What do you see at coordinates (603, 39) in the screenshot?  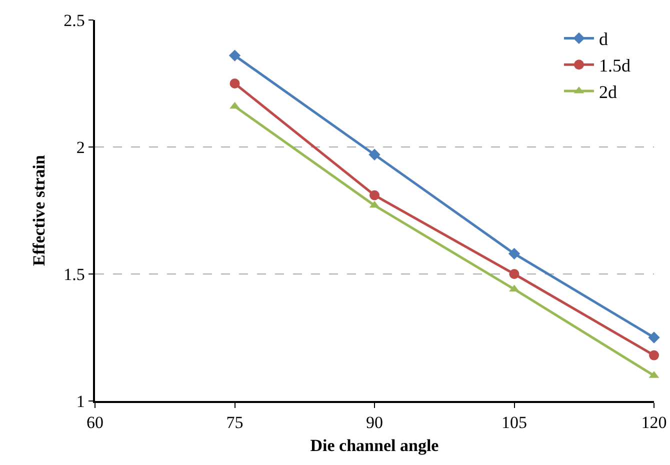 I see `legend-label: d` at bounding box center [603, 39].